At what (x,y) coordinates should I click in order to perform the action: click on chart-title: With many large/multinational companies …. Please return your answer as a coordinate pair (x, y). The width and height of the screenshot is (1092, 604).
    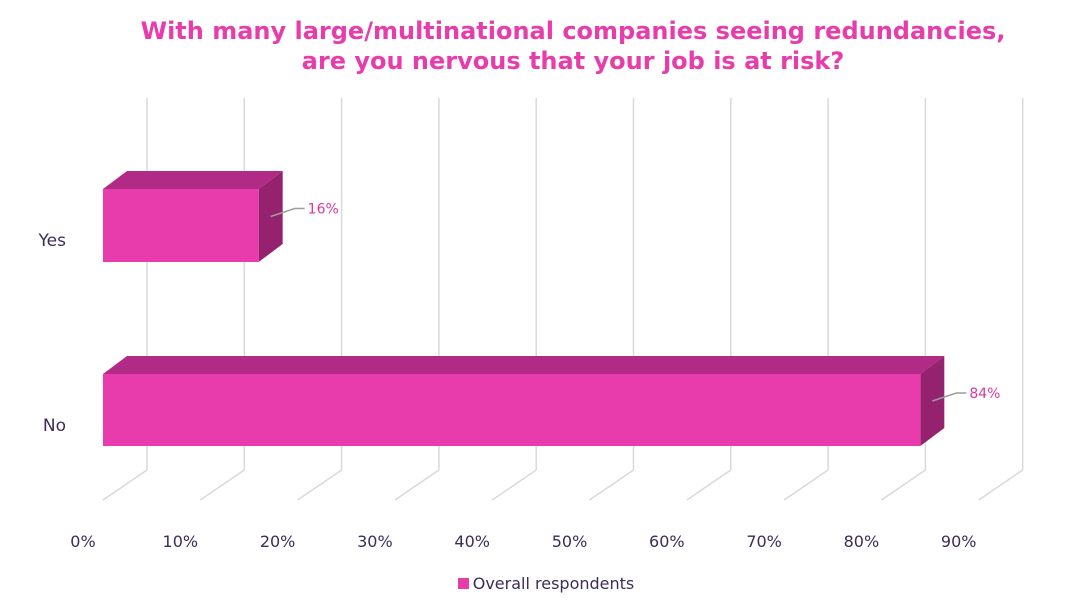
    Looking at the image, I should click on (573, 46).